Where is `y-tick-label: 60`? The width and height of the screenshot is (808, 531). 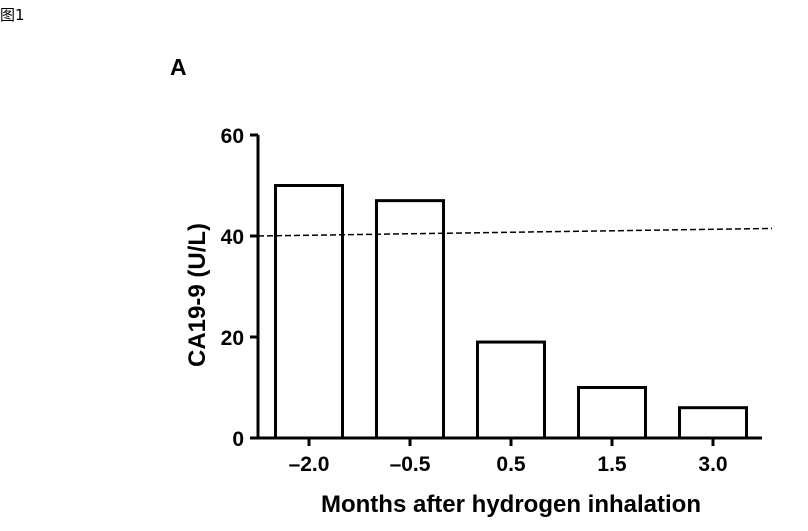 y-tick-label: 60 is located at coordinates (232, 136).